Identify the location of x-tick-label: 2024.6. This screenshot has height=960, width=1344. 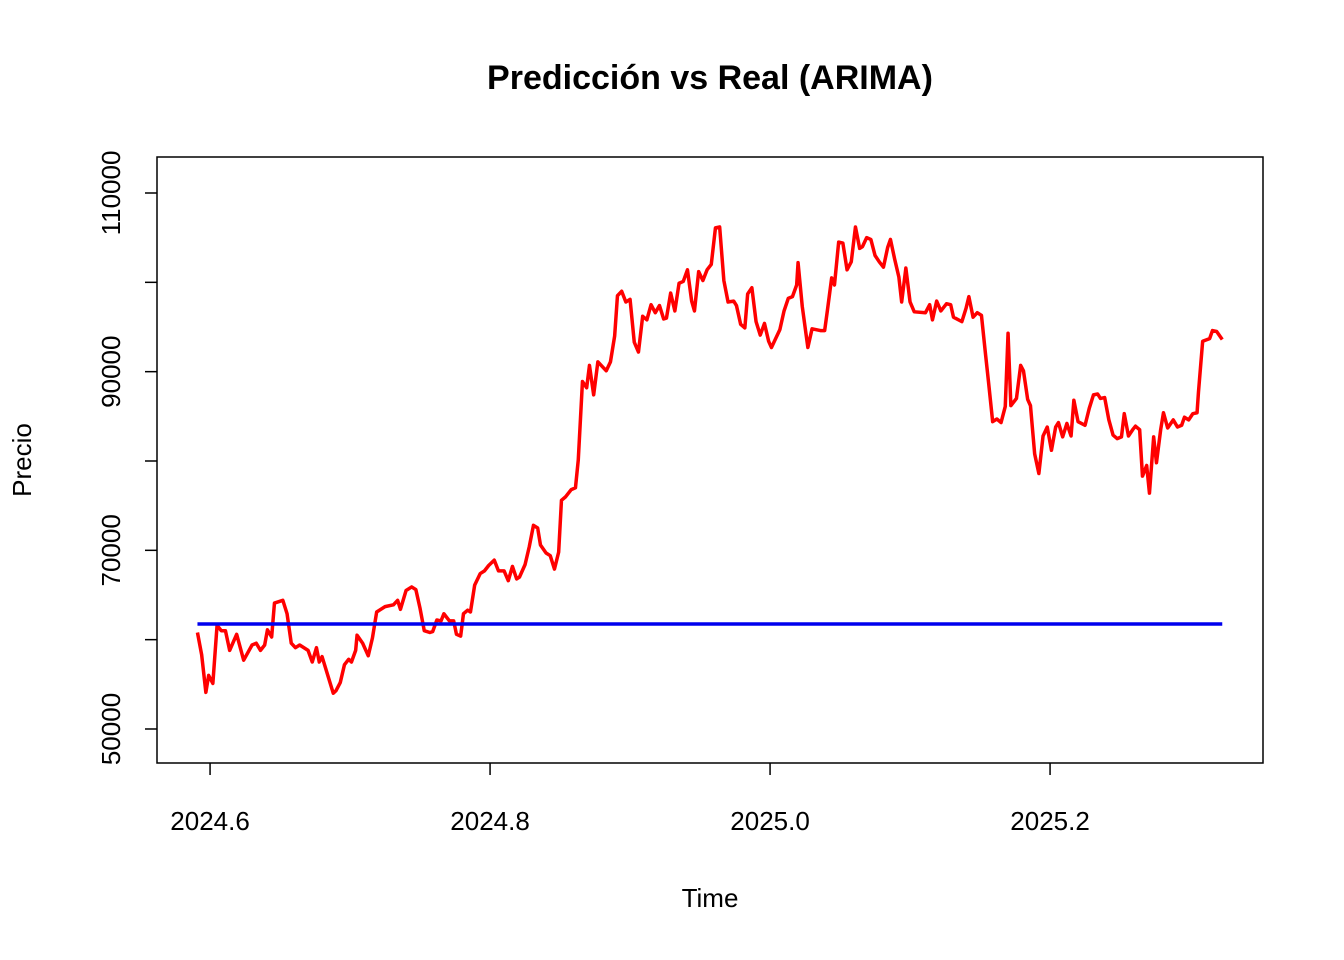
(210, 821).